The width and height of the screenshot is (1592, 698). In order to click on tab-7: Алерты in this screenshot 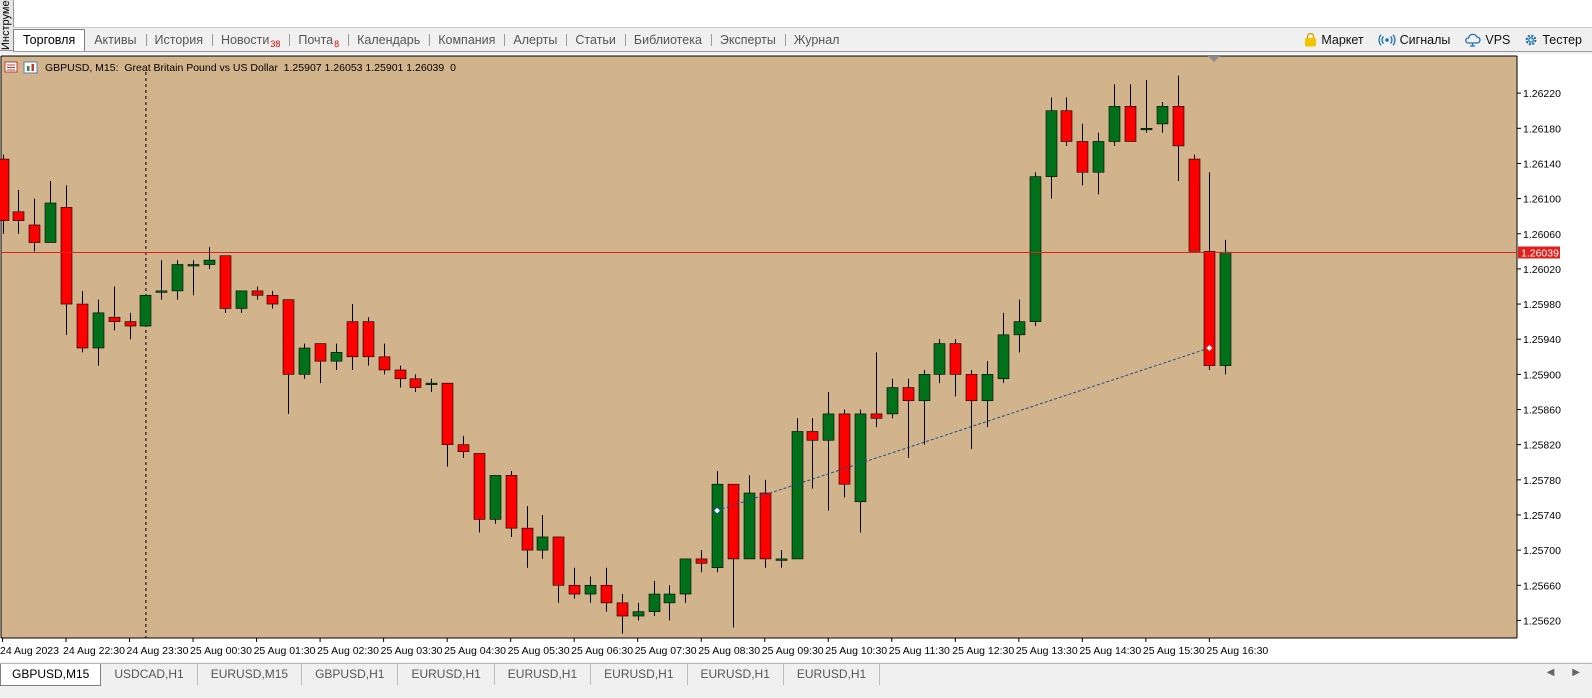, I will do `click(535, 40)`.